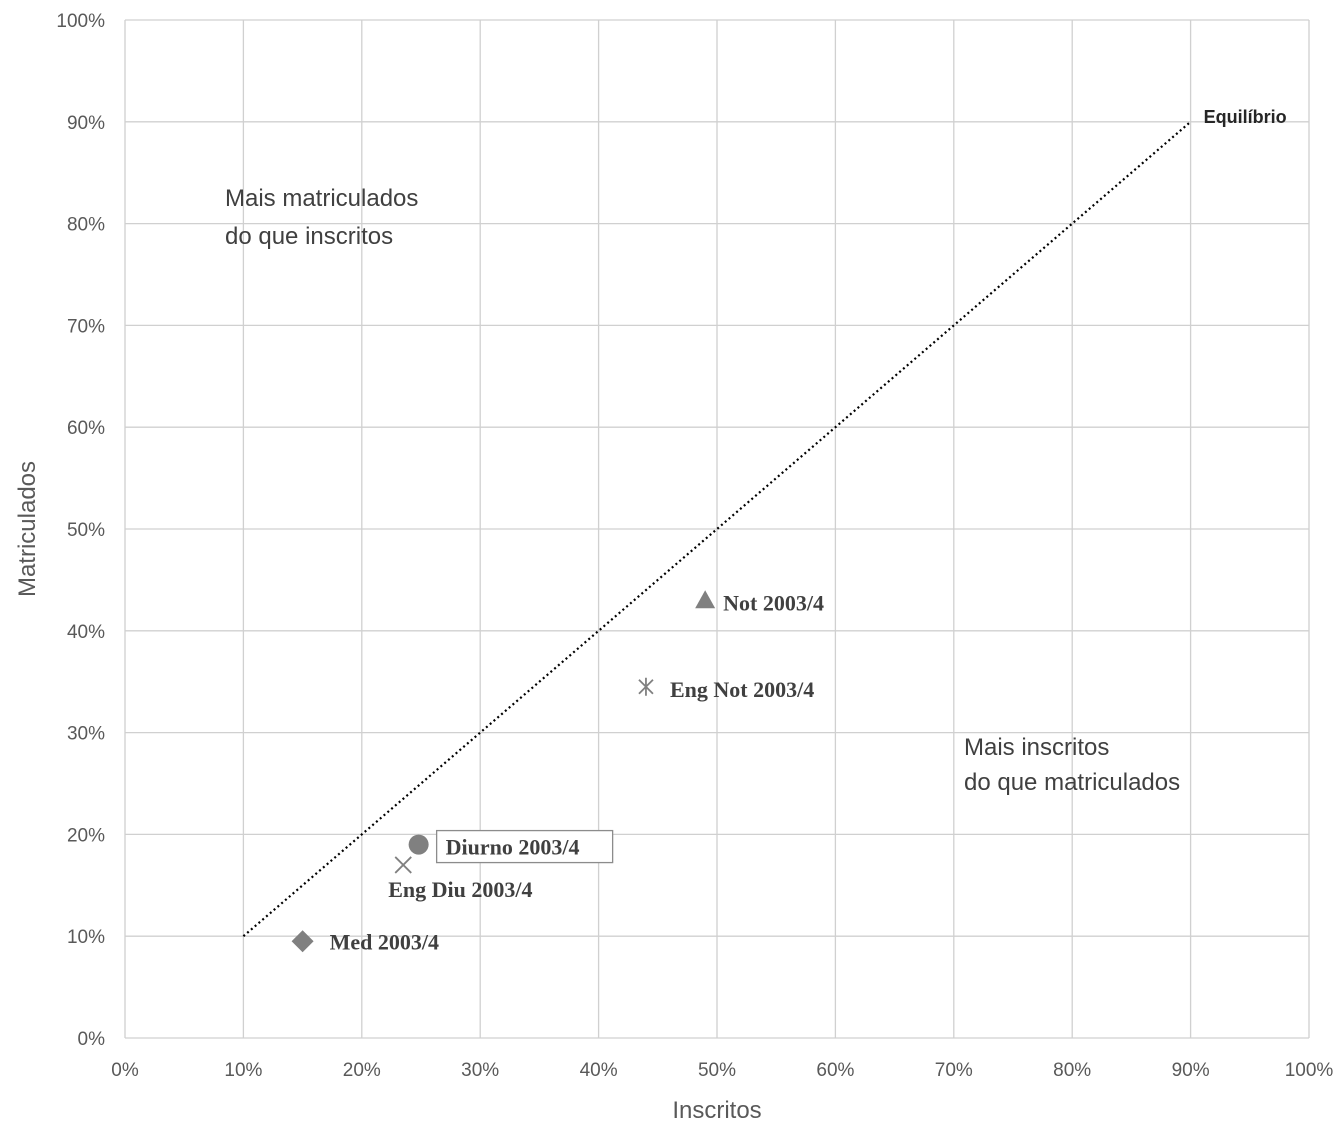 This screenshot has width=1341, height=1124. I want to click on region-lower-right-line-1: Mais inscritos, so click(1036, 747).